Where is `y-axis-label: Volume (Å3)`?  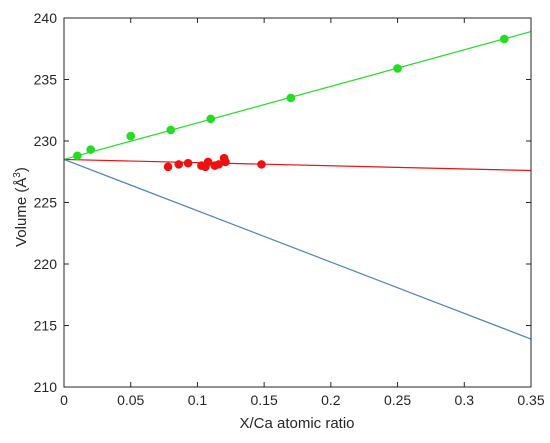 y-axis-label: Volume (Å3) is located at coordinates (21, 207).